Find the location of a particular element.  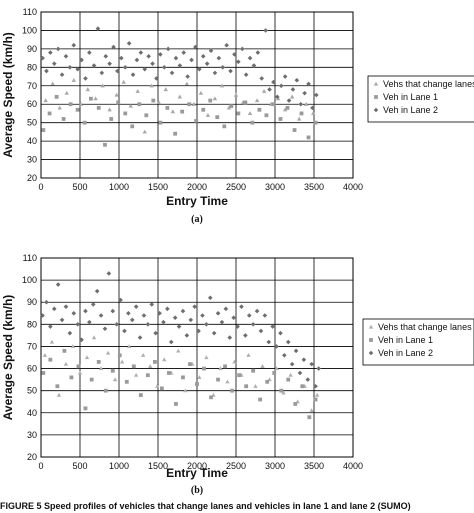

y-tick-label: 20 is located at coordinates (32, 457).